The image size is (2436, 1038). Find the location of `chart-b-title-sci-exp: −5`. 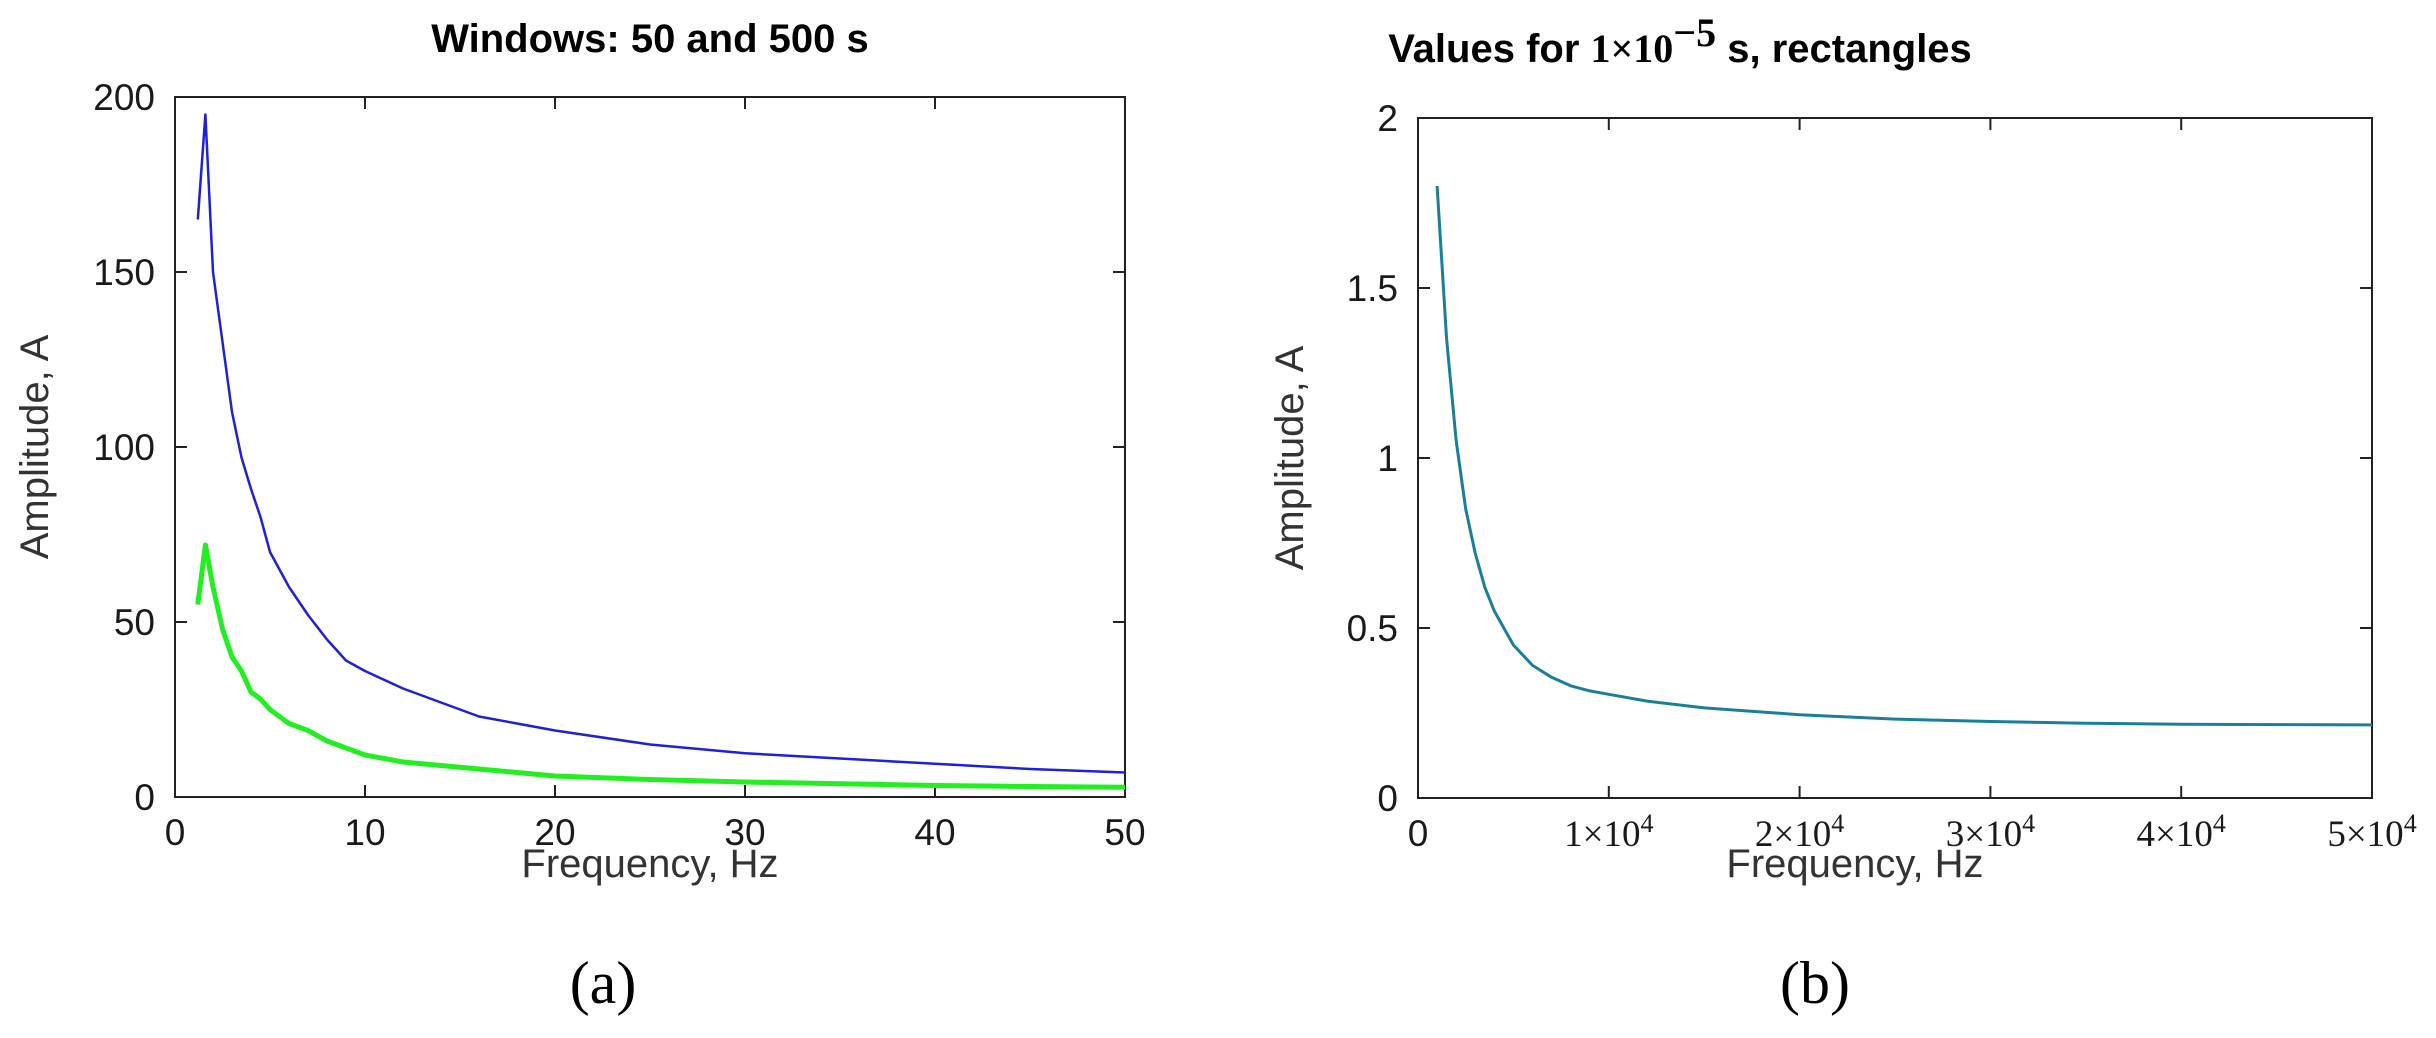

chart-b-title-sci-exp: −5 is located at coordinates (1694, 32).